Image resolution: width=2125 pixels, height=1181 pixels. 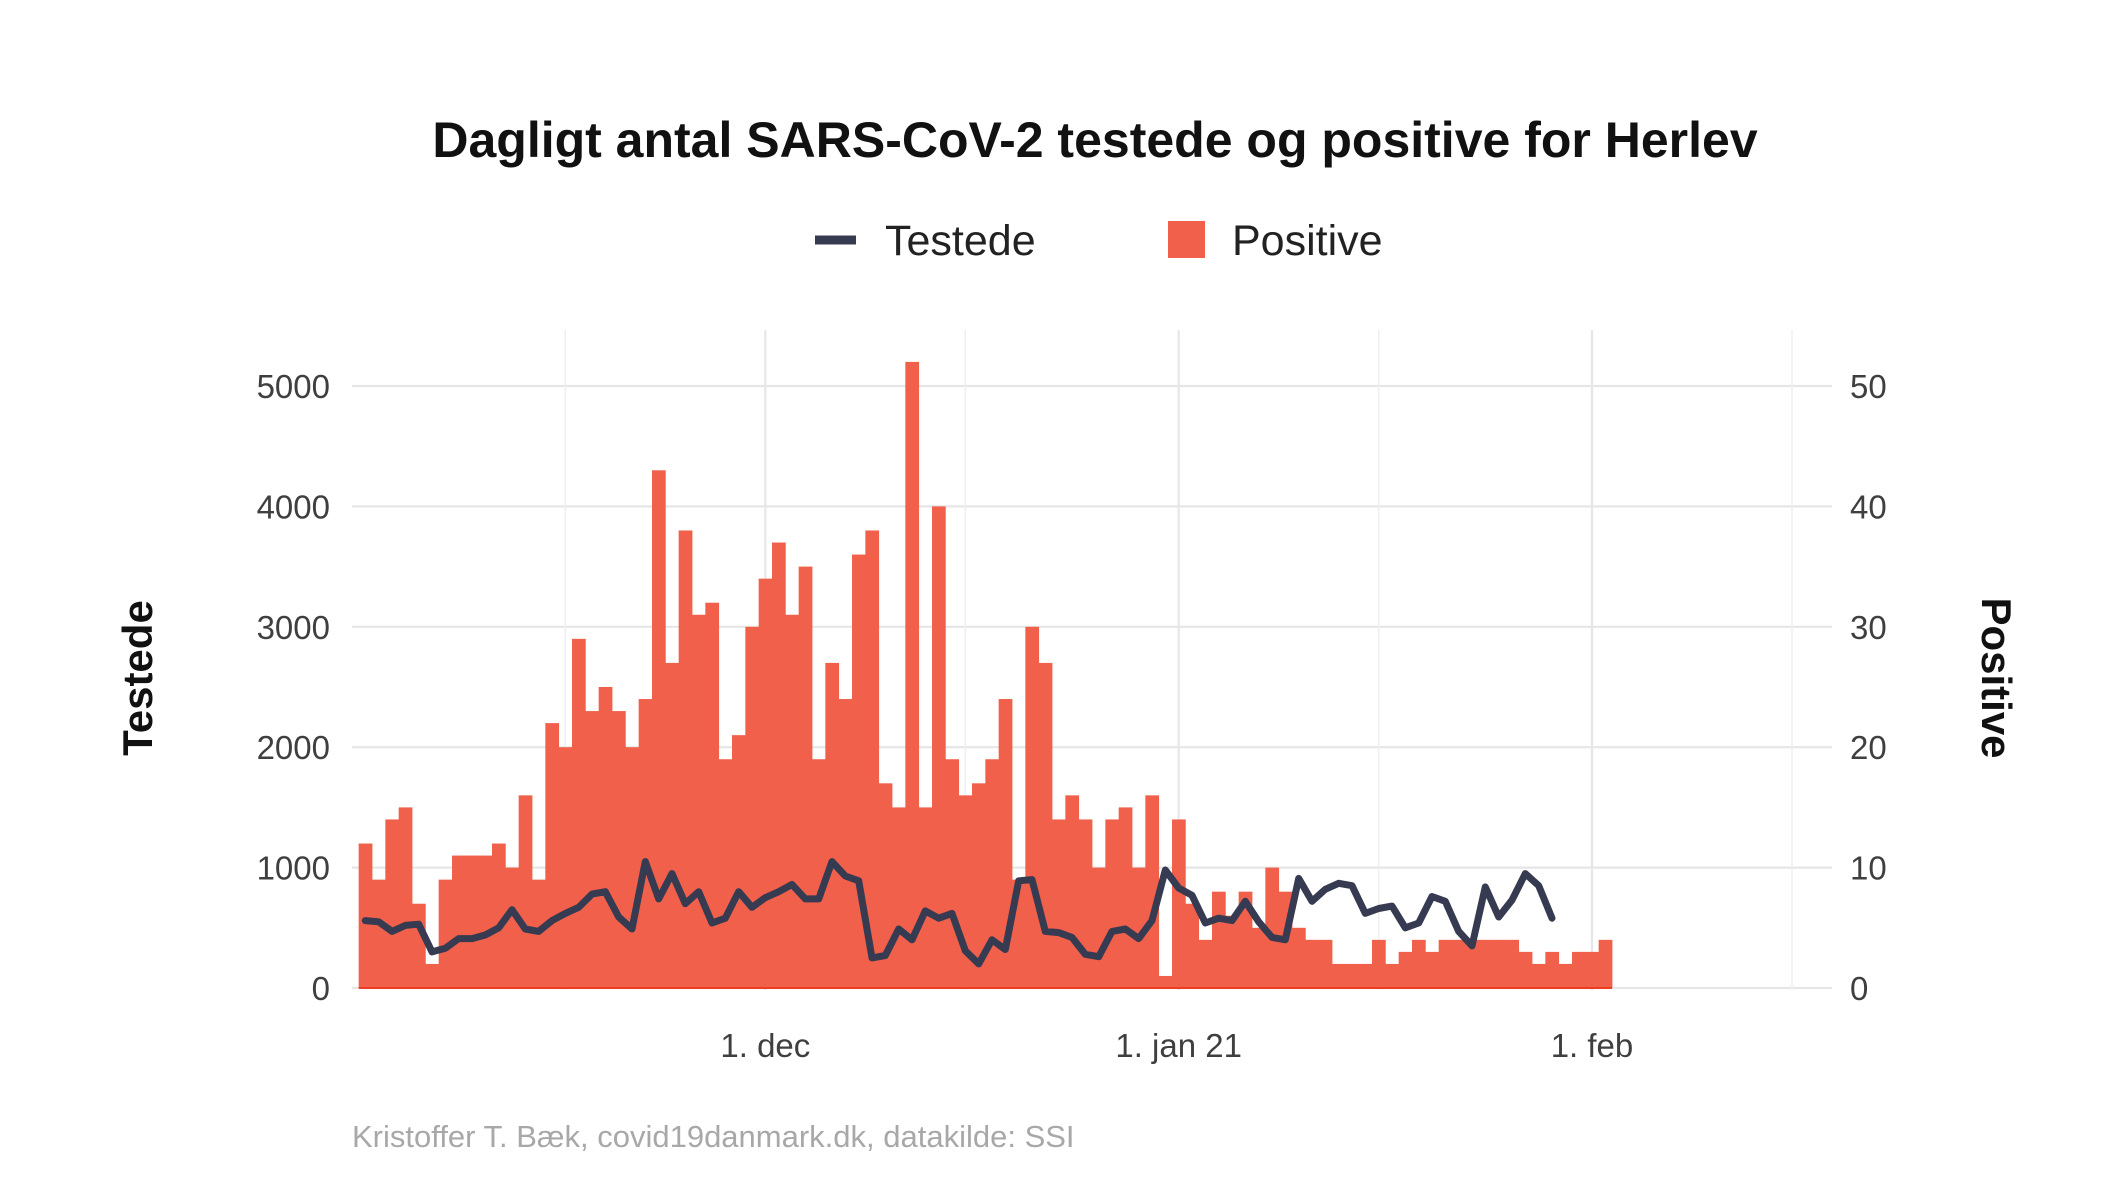 I want to click on testede-line, so click(x=958, y=913).